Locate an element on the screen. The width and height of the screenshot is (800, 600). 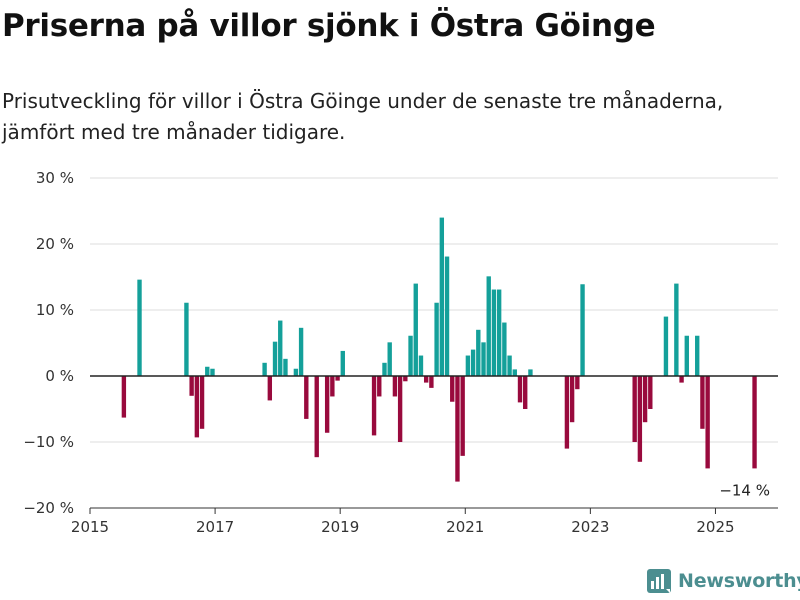
y-tick-label: −20 % is located at coordinates (48, 508).